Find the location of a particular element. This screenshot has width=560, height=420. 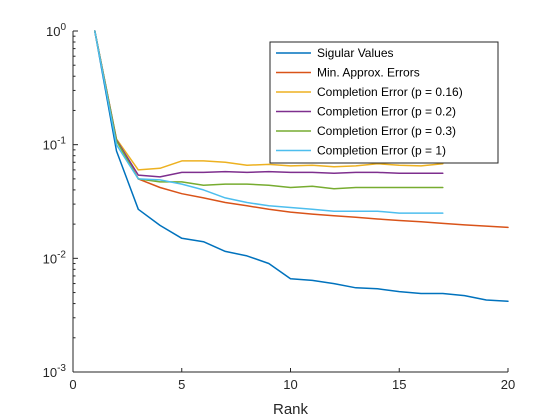

y-tick-label: 10⁻² is located at coordinates (55, 257).